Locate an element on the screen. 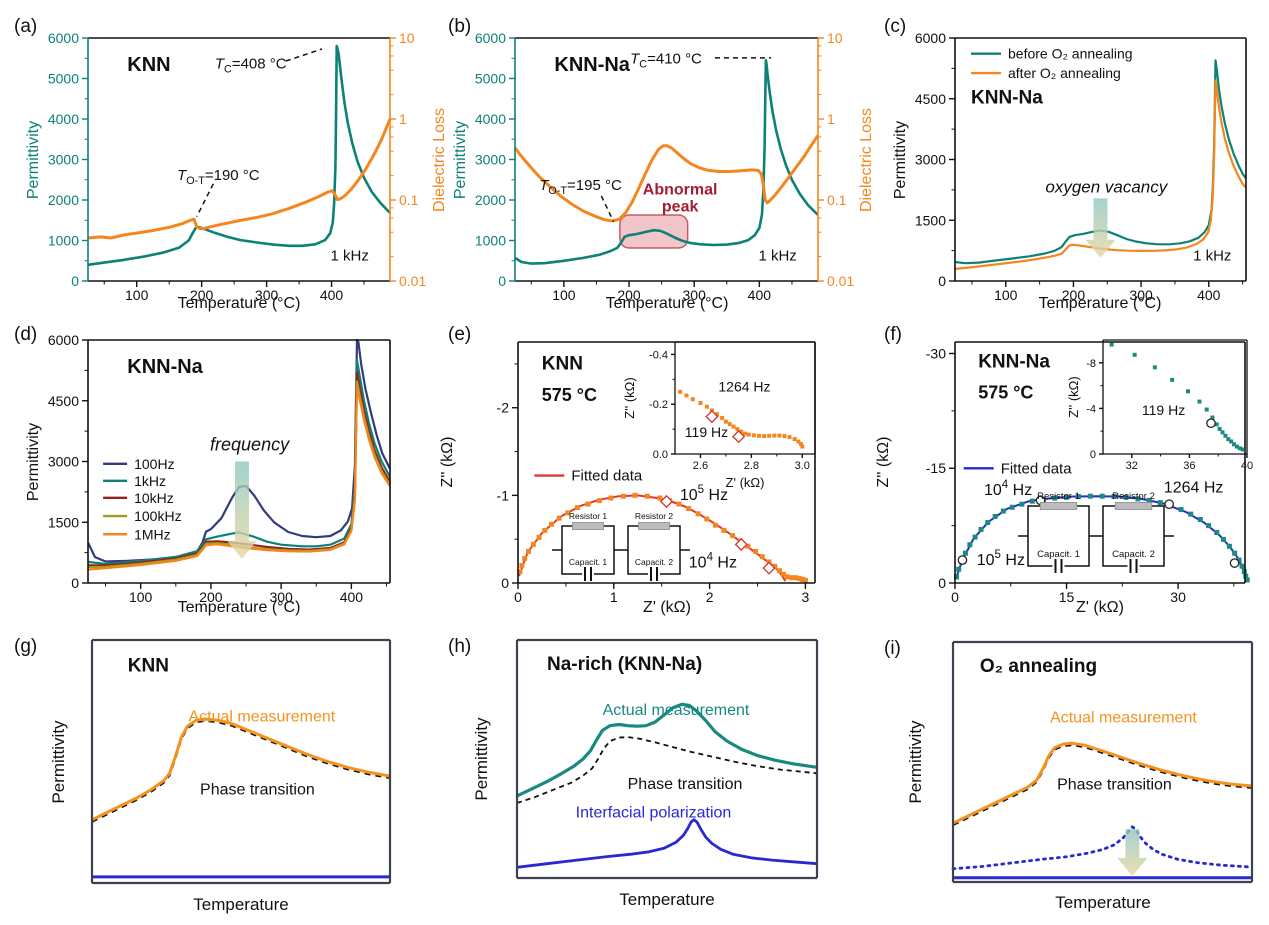 The width and height of the screenshot is (1269, 925). r-tick-label: 0.01 is located at coordinates (412, 281).